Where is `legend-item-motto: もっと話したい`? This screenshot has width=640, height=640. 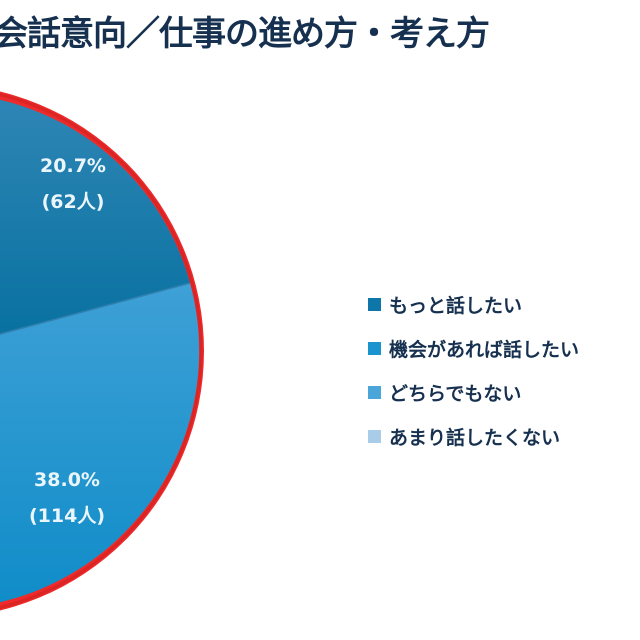
legend-item-motto: もっと話したい is located at coordinates (473, 304).